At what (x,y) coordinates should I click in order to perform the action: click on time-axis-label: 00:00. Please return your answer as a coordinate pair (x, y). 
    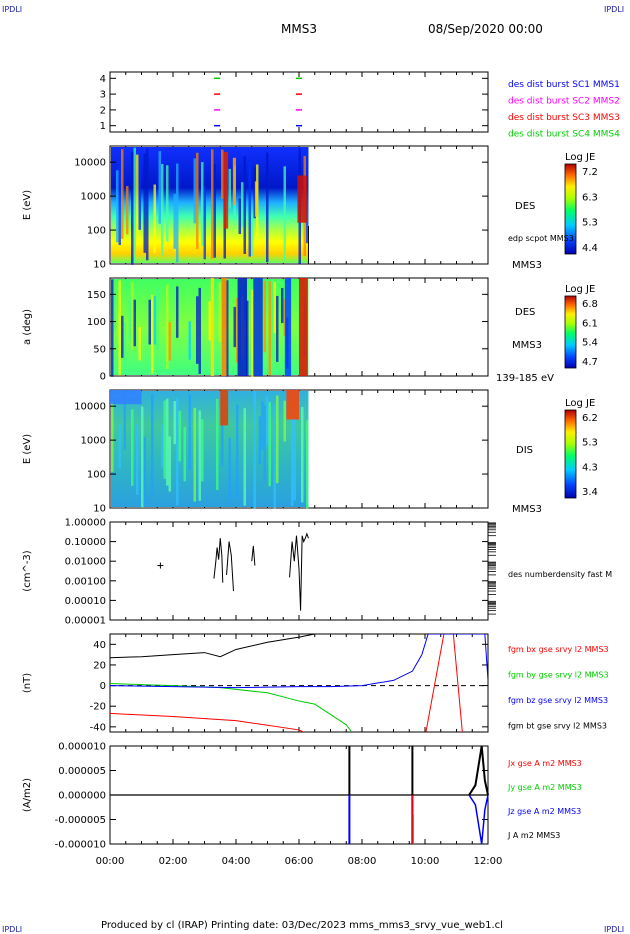
    Looking at the image, I should click on (110, 861).